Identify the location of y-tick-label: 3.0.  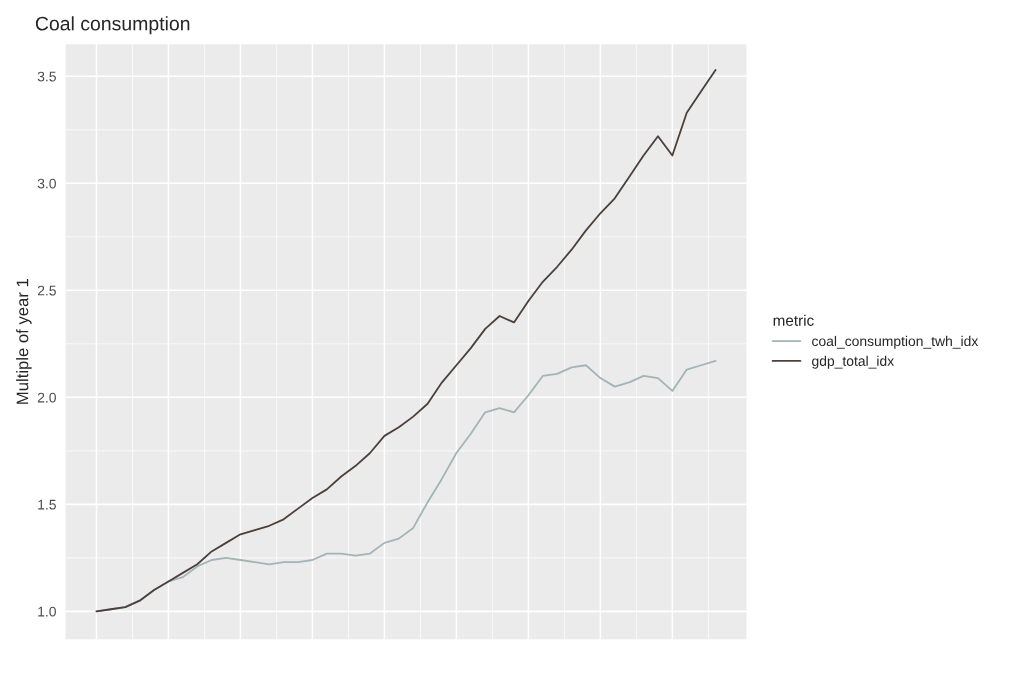
(46, 183).